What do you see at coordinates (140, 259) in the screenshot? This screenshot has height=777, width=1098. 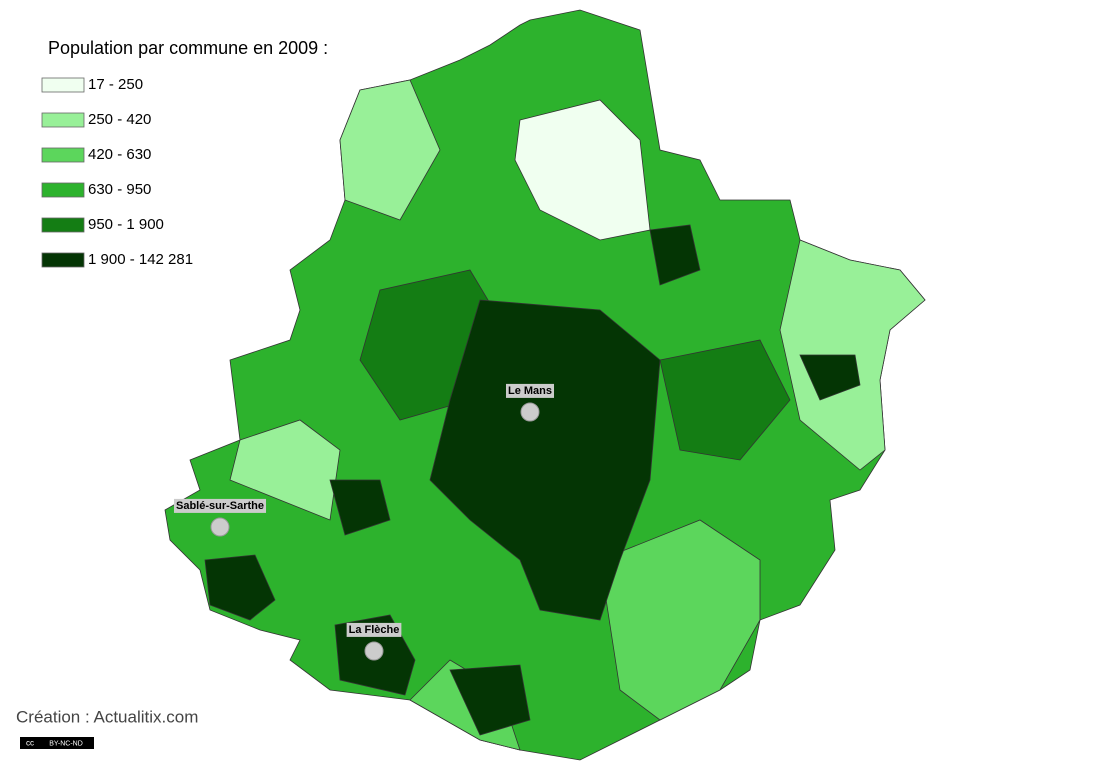 I see `legend-label: 1 900 - 142 281` at bounding box center [140, 259].